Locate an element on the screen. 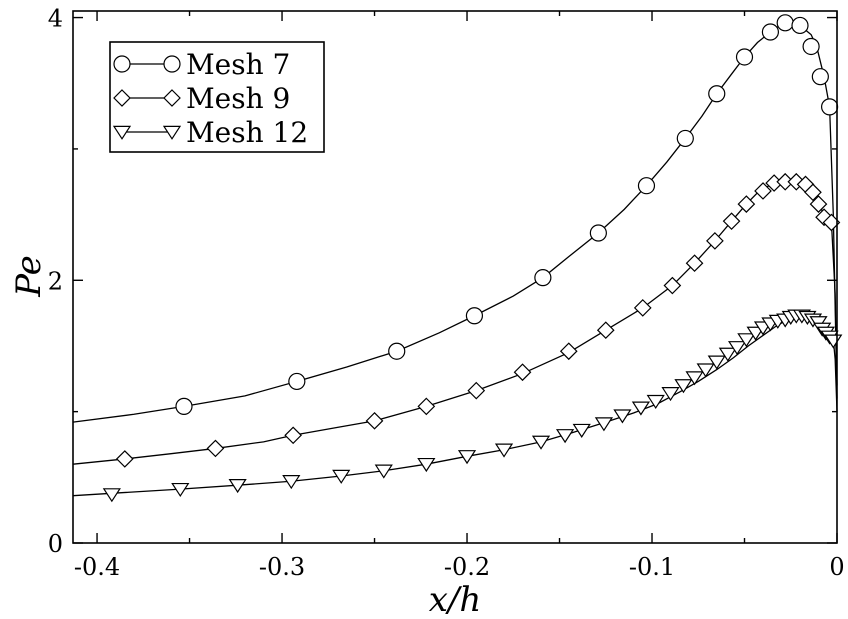  x-tick-label: -0.1 is located at coordinates (652, 567).